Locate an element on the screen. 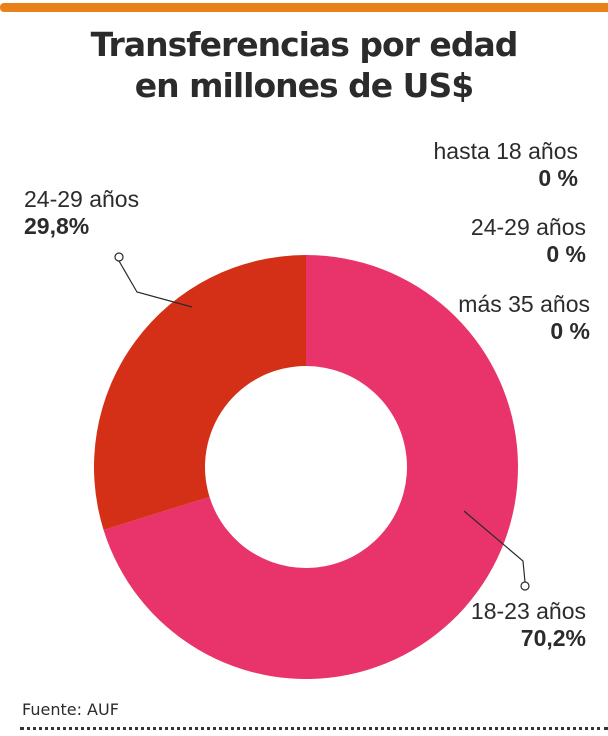  label-18-23-name: 18-23 años is located at coordinates (528, 611).